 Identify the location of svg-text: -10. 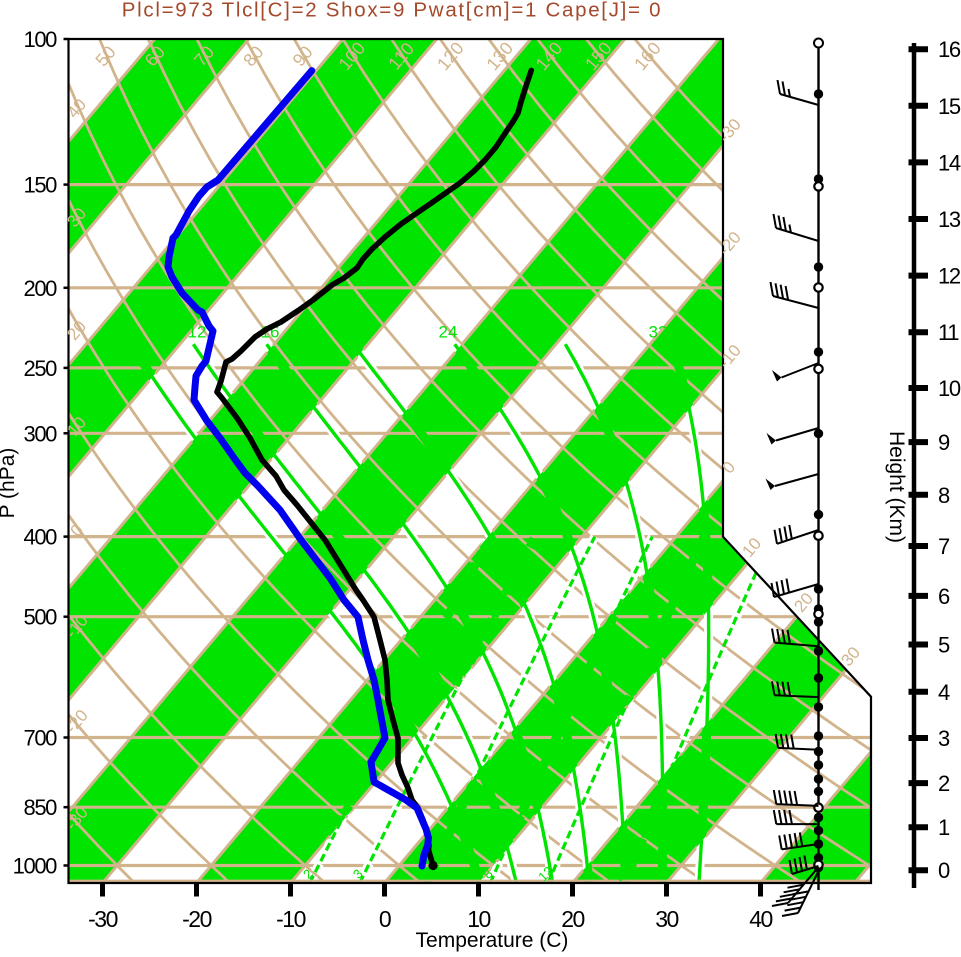
(290, 919).